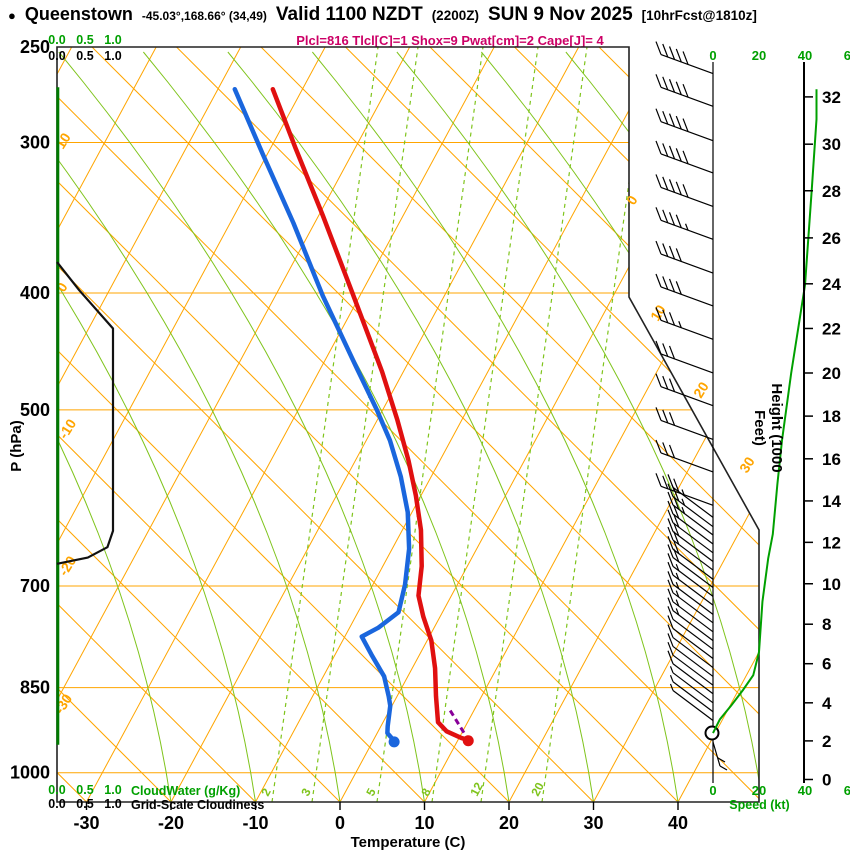  Describe the element at coordinates (827, 703) in the screenshot. I see `height-tick-label: 4` at that location.